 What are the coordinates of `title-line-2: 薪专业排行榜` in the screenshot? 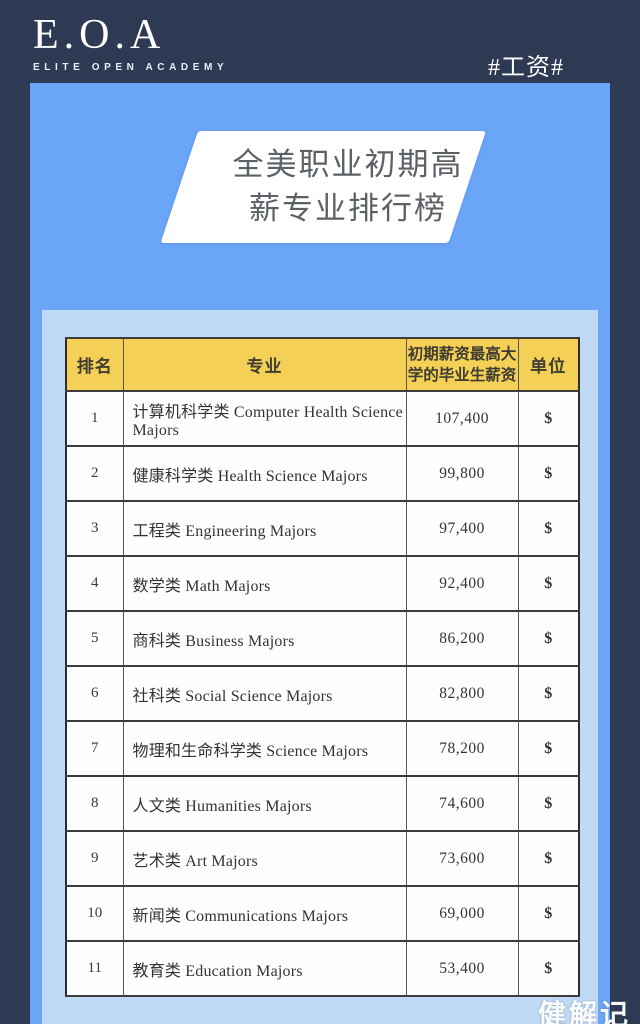 It's located at (348, 208).